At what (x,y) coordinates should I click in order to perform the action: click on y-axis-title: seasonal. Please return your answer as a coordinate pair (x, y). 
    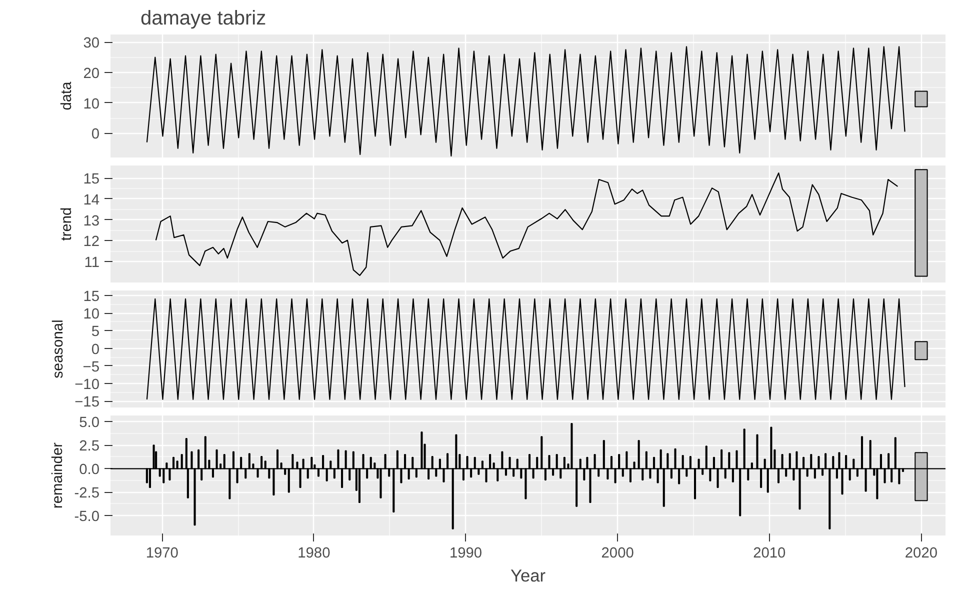
    Looking at the image, I should click on (58, 349).